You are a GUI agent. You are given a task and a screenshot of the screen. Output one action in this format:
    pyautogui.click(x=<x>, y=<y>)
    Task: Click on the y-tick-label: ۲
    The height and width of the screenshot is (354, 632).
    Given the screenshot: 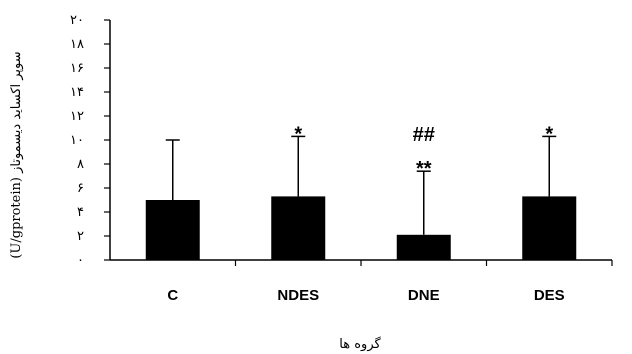 What is the action you would take?
    pyautogui.click(x=80, y=236)
    